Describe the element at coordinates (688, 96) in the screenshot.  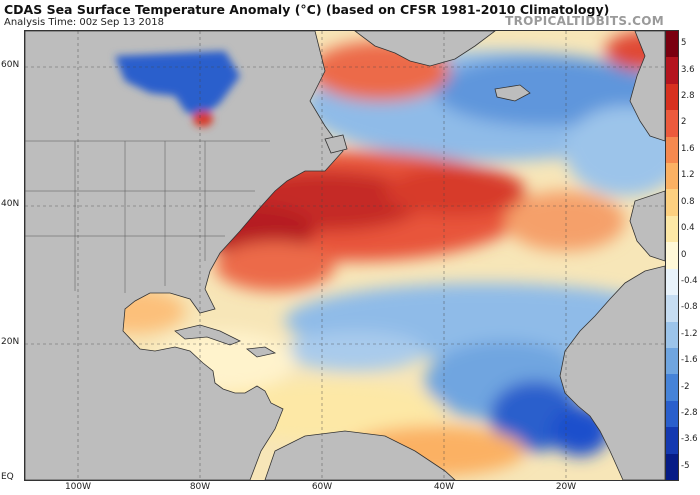
I see `colorbar-label: 2.8` at that location.